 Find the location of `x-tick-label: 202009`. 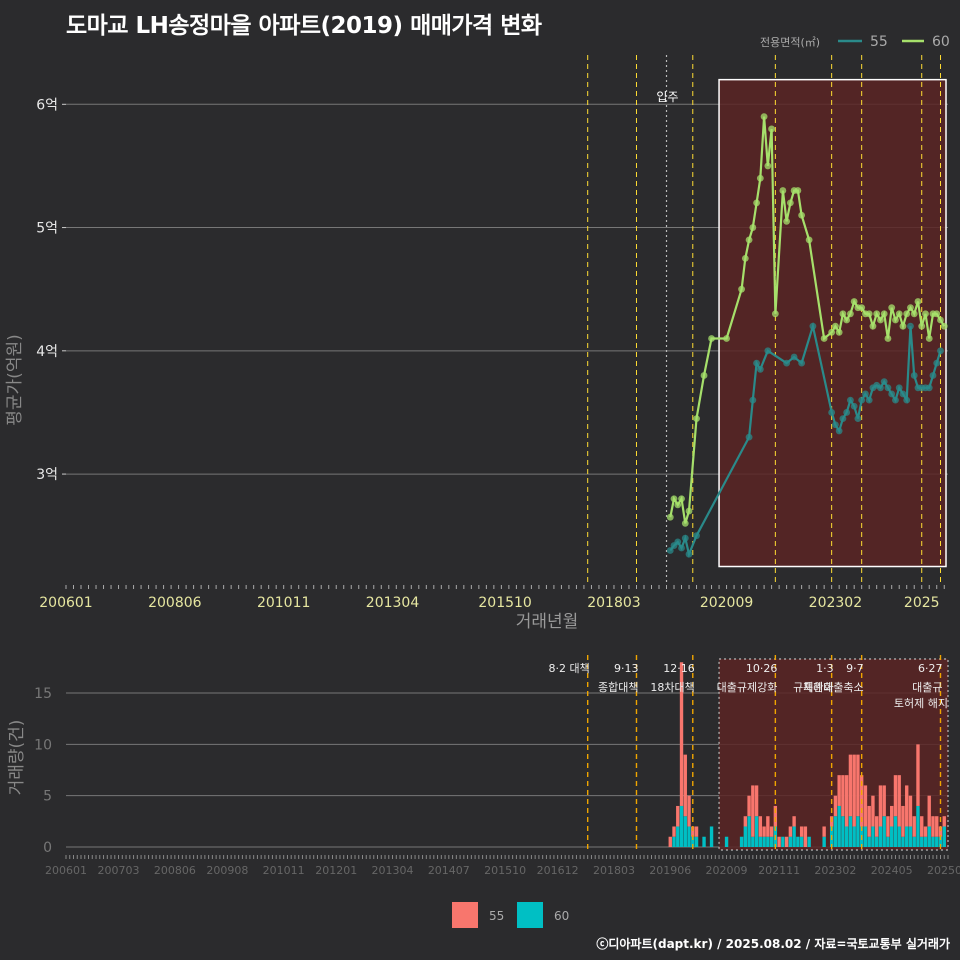

x-tick-label: 202009 is located at coordinates (726, 603).